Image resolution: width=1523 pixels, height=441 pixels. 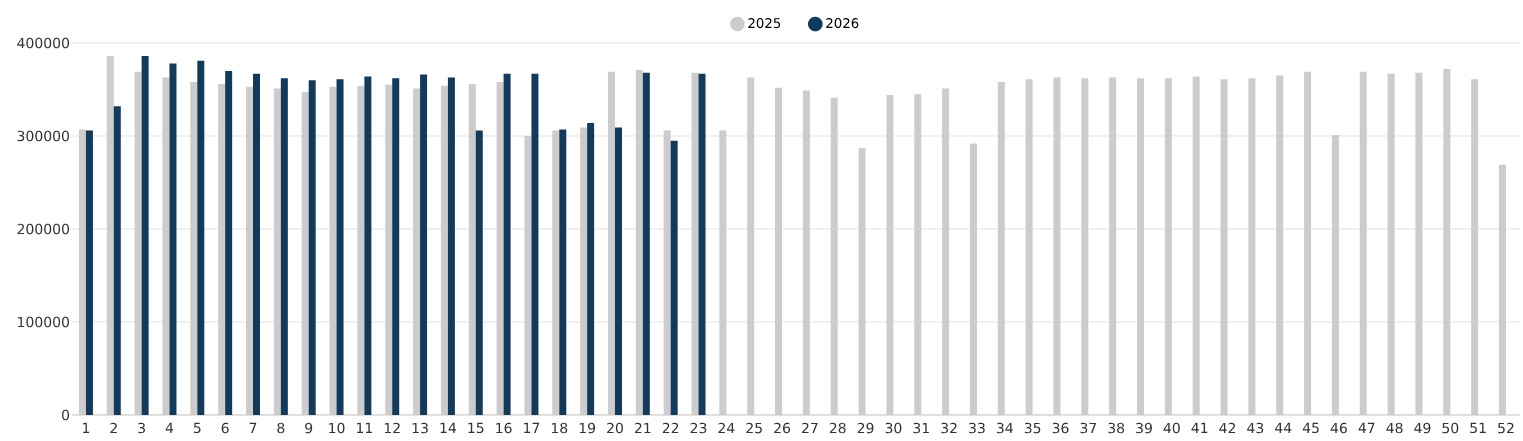 What do you see at coordinates (86, 427) in the screenshot?
I see `x-tick-label: 1` at bounding box center [86, 427].